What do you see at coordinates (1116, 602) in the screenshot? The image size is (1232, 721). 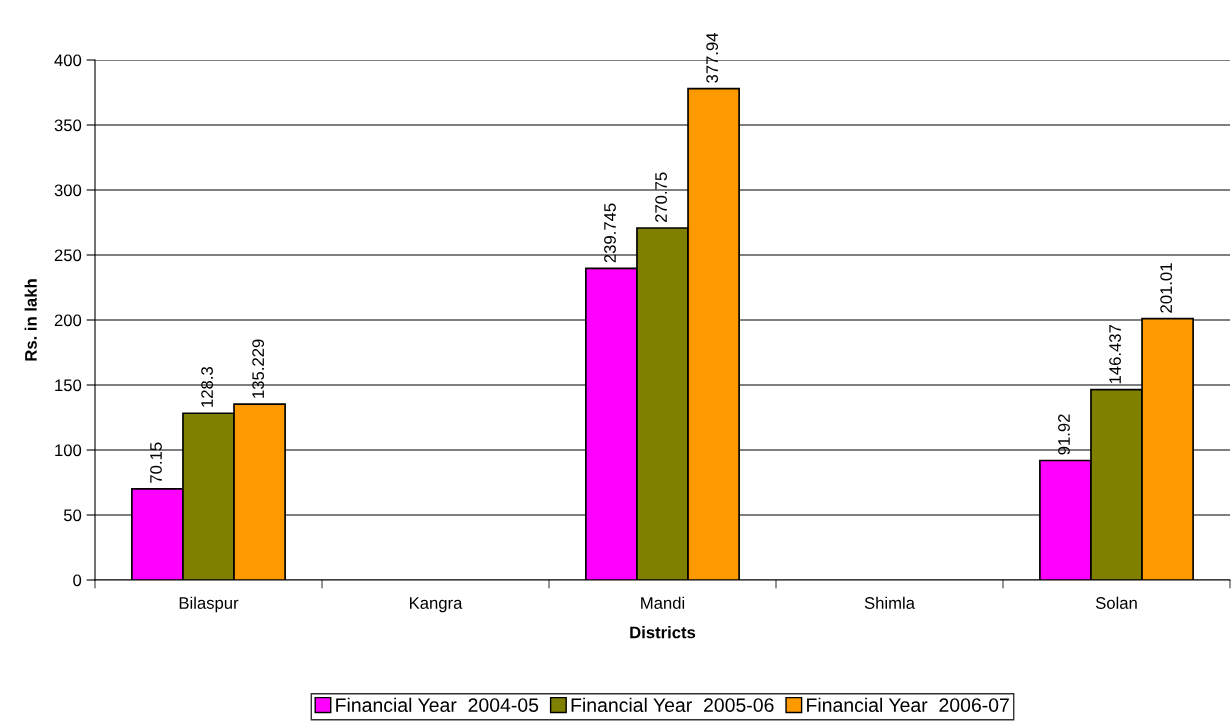 I see `x-tick-label: Solan` at bounding box center [1116, 602].